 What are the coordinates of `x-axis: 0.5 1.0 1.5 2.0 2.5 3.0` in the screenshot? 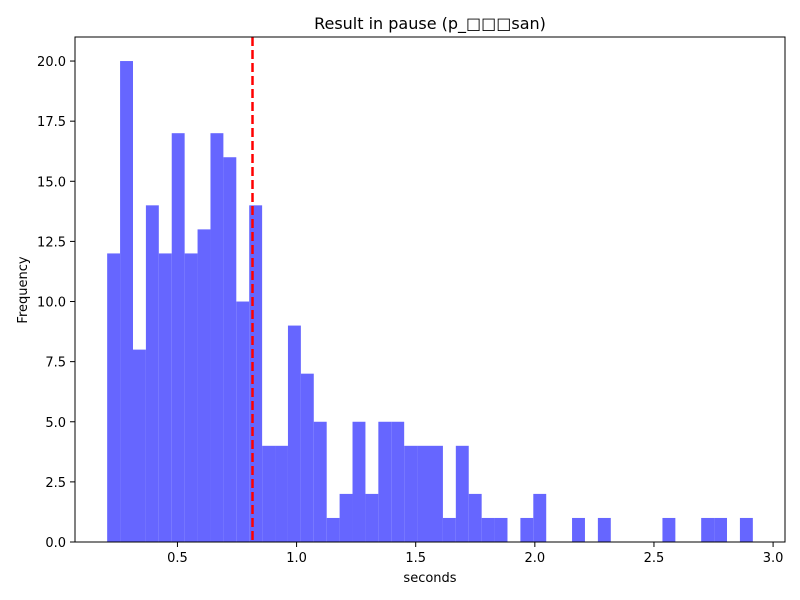 It's located at (475, 554).